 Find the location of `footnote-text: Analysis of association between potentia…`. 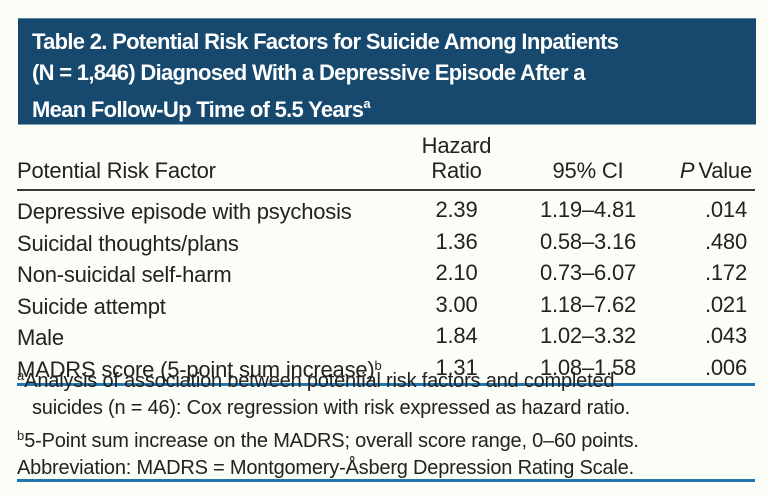

footnote-text: Analysis of association between potentia… is located at coordinates (319, 381).